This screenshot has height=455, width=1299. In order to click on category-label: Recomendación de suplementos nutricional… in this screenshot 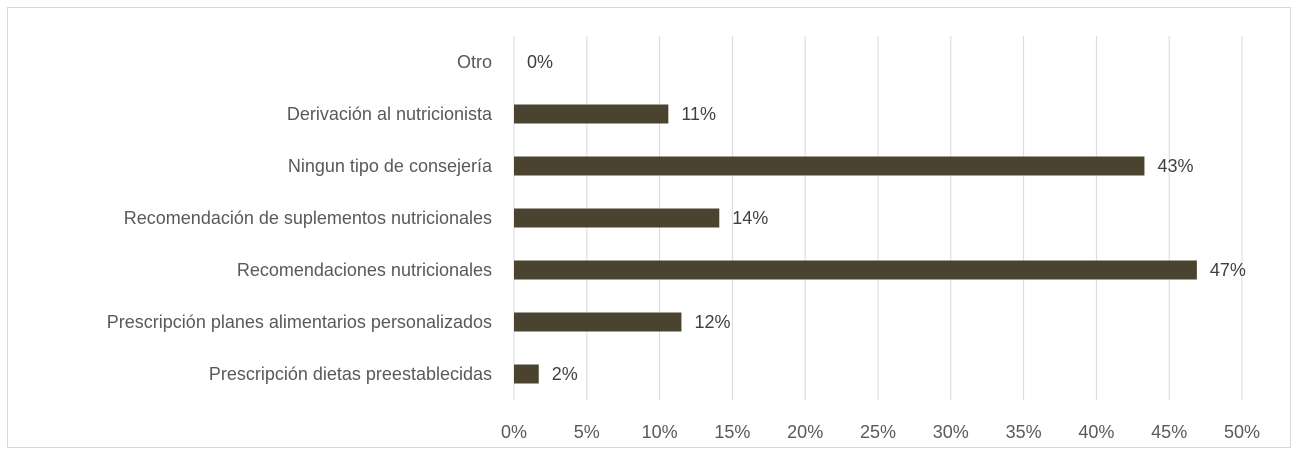, I will do `click(308, 218)`.